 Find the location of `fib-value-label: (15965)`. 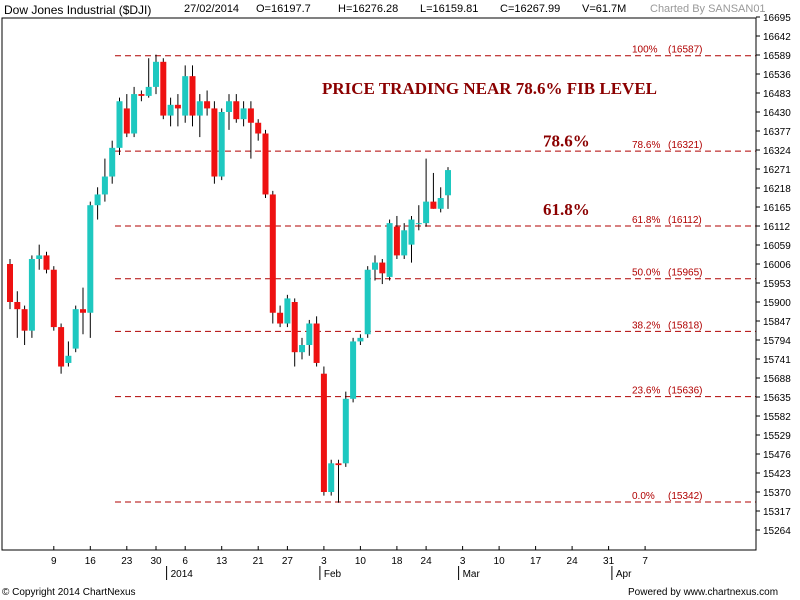

fib-value-label: (15965) is located at coordinates (685, 273).